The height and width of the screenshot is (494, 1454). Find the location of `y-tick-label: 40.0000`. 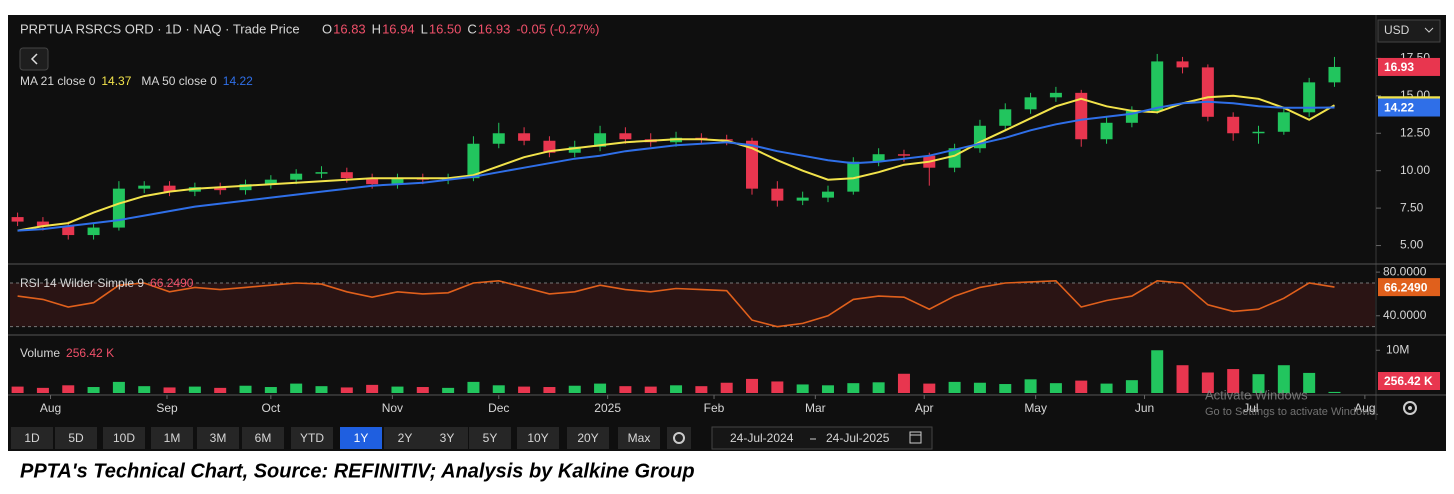

y-tick-label: 40.0000 is located at coordinates (1405, 315).